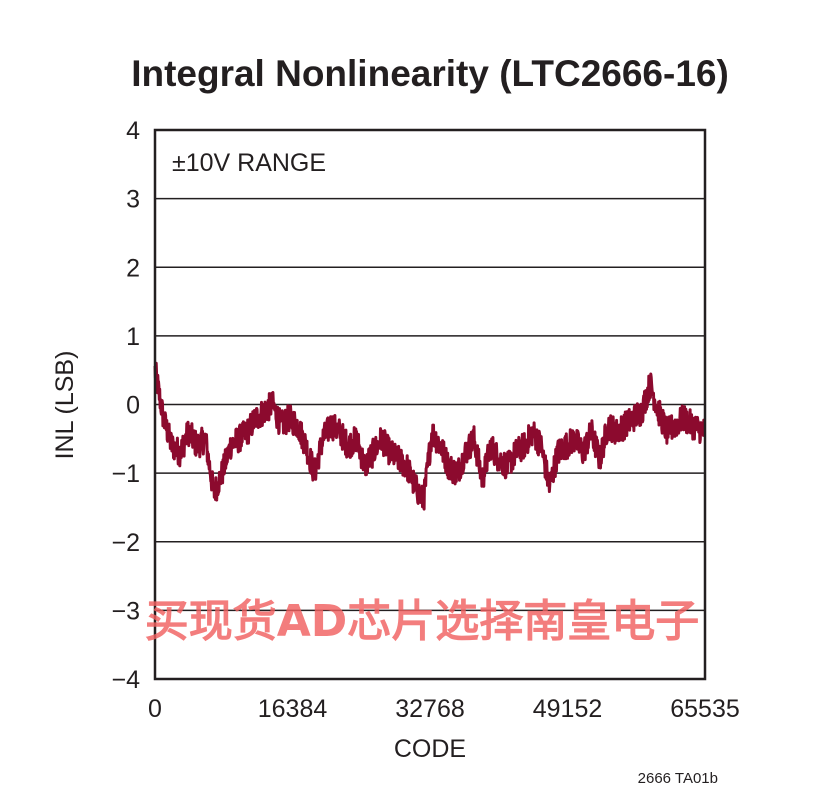 The image size is (840, 795). What do you see at coordinates (133, 406) in the screenshot?
I see `y-tick-label: 0` at bounding box center [133, 406].